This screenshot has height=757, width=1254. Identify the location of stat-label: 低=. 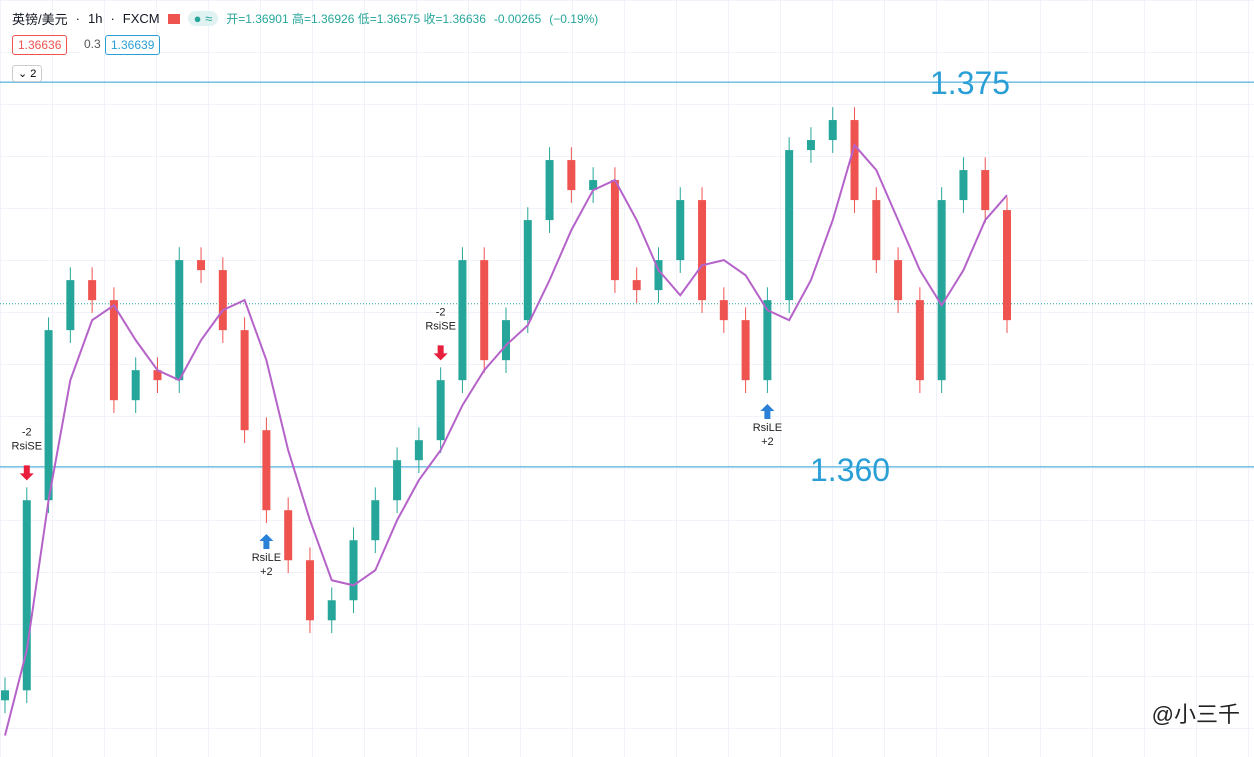
(367, 19).